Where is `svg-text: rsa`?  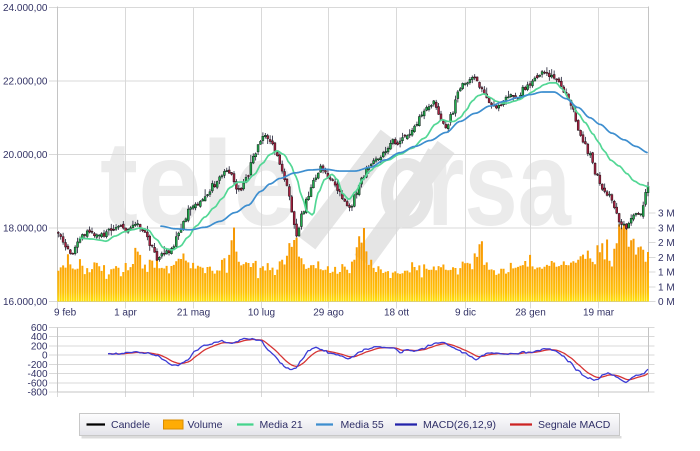 svg-text: rsa is located at coordinates (499, 183).